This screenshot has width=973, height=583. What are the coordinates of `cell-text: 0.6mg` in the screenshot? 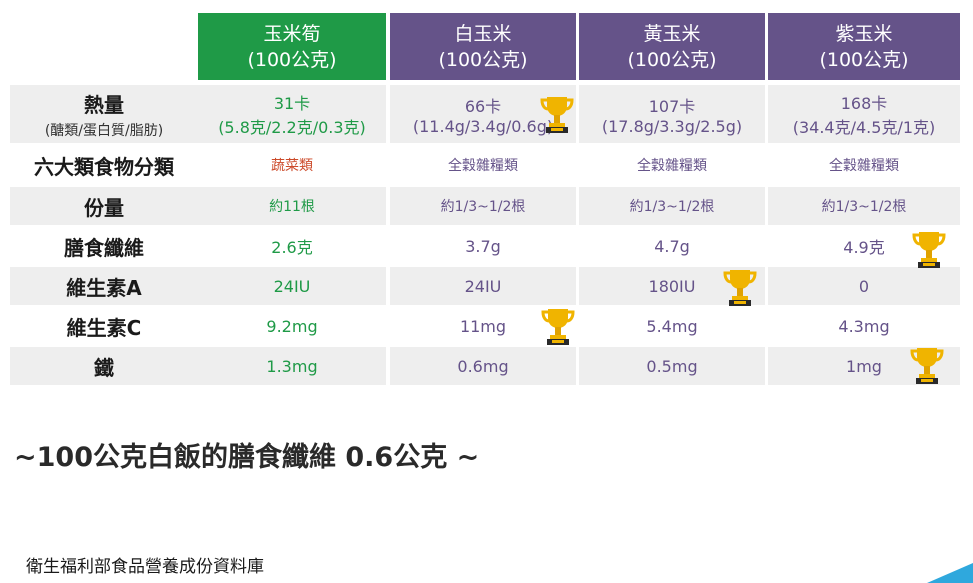 It's located at (483, 366).